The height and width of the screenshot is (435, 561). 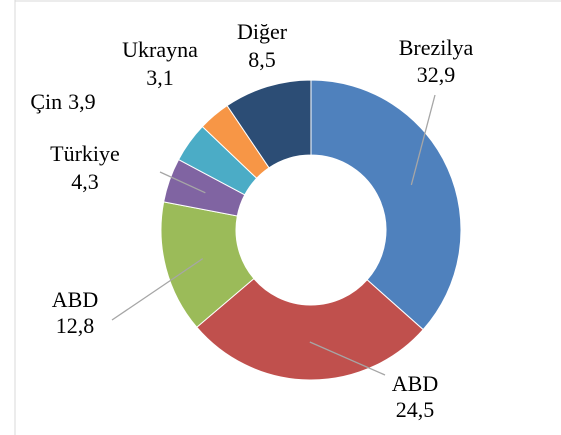 I want to click on value-label: 12,8, so click(x=75, y=325).